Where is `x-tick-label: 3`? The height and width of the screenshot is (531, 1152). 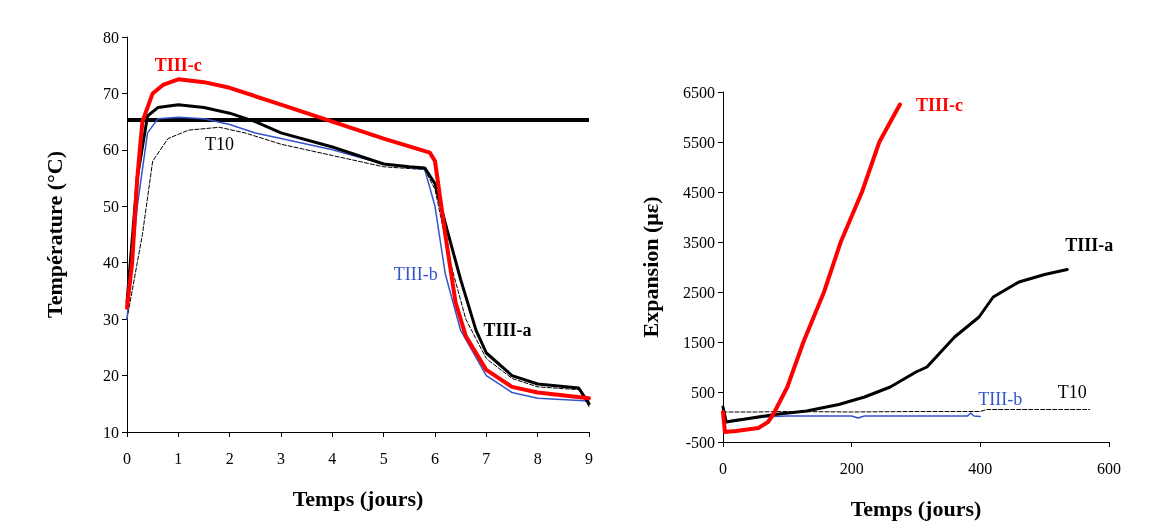
x-tick-label: 3 is located at coordinates (281, 458).